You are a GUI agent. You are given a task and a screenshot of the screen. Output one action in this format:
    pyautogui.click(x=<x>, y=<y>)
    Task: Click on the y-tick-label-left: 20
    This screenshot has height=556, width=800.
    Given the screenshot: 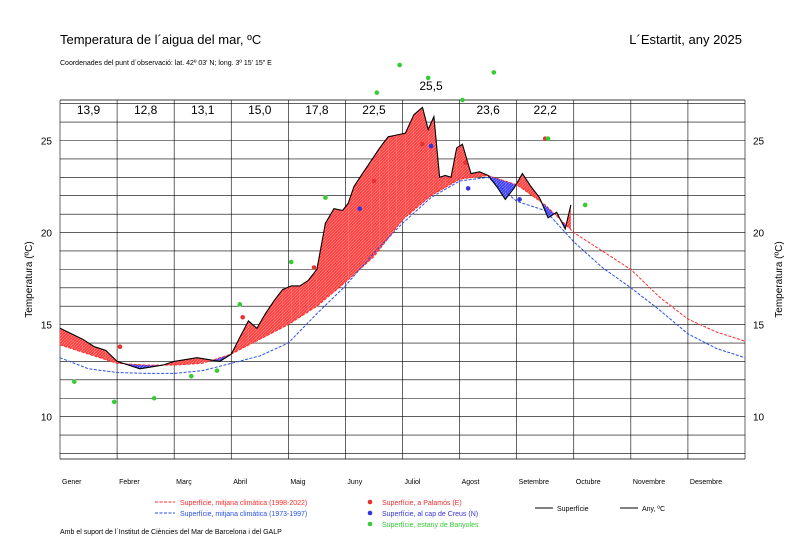 What is the action you would take?
    pyautogui.click(x=47, y=234)
    